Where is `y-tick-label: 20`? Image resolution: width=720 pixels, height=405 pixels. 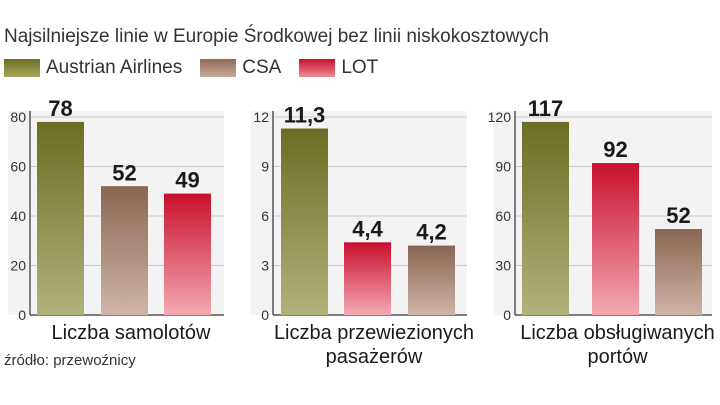 y-tick-label: 20 is located at coordinates (18, 266).